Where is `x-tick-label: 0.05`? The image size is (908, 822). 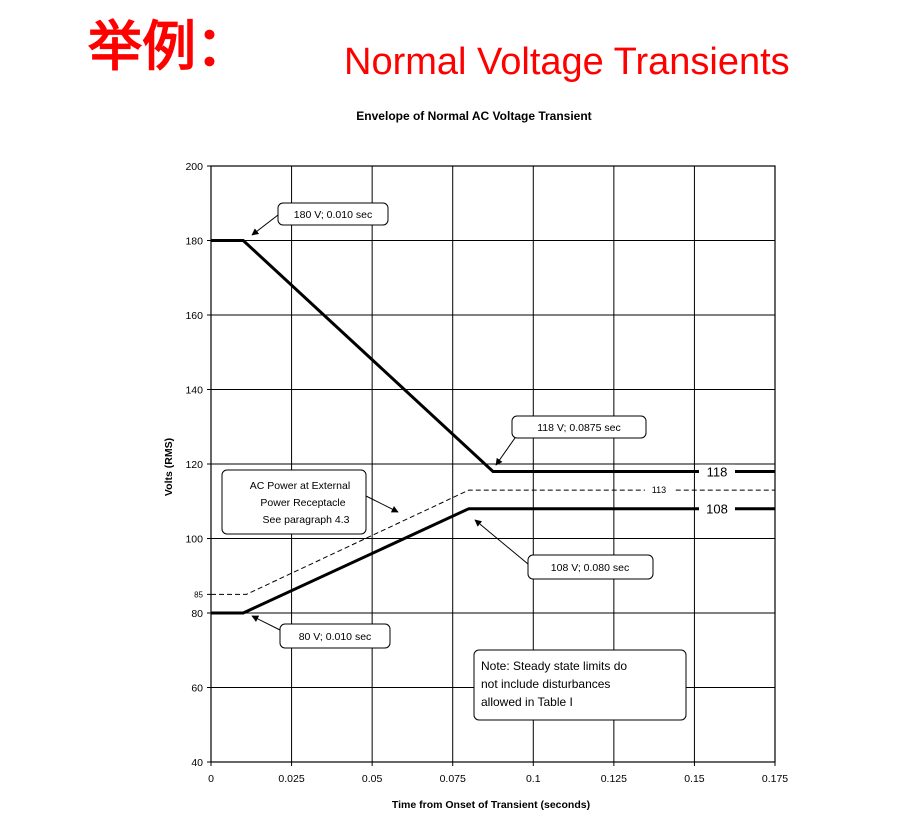 x-tick-label: 0.05 is located at coordinates (372, 779).